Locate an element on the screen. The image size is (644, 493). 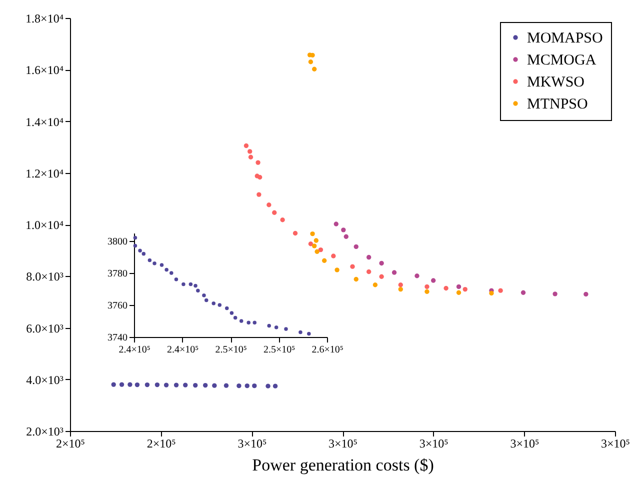
legend-label: MCMOGA is located at coordinates (561, 60).